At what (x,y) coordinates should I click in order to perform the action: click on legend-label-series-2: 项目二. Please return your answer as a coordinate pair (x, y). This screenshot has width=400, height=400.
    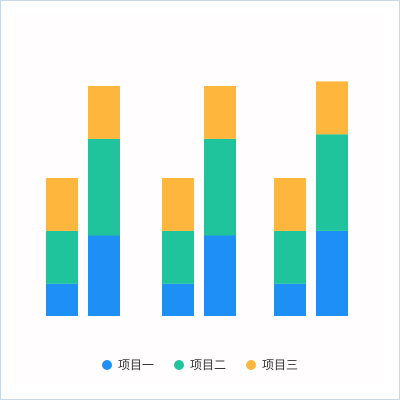
    Looking at the image, I should click on (207, 365).